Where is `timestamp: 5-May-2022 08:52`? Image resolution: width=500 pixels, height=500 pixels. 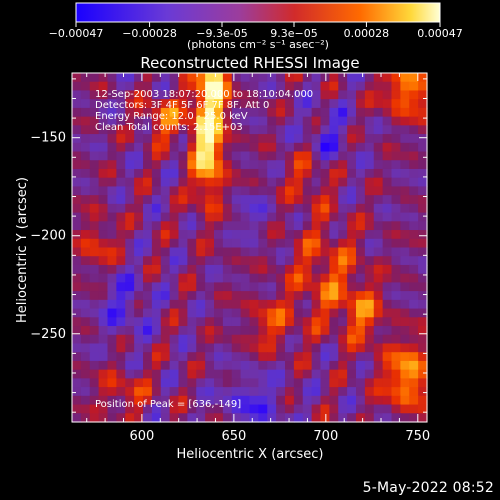
timestamp: 5-May-2022 08:52 is located at coordinates (428, 488).